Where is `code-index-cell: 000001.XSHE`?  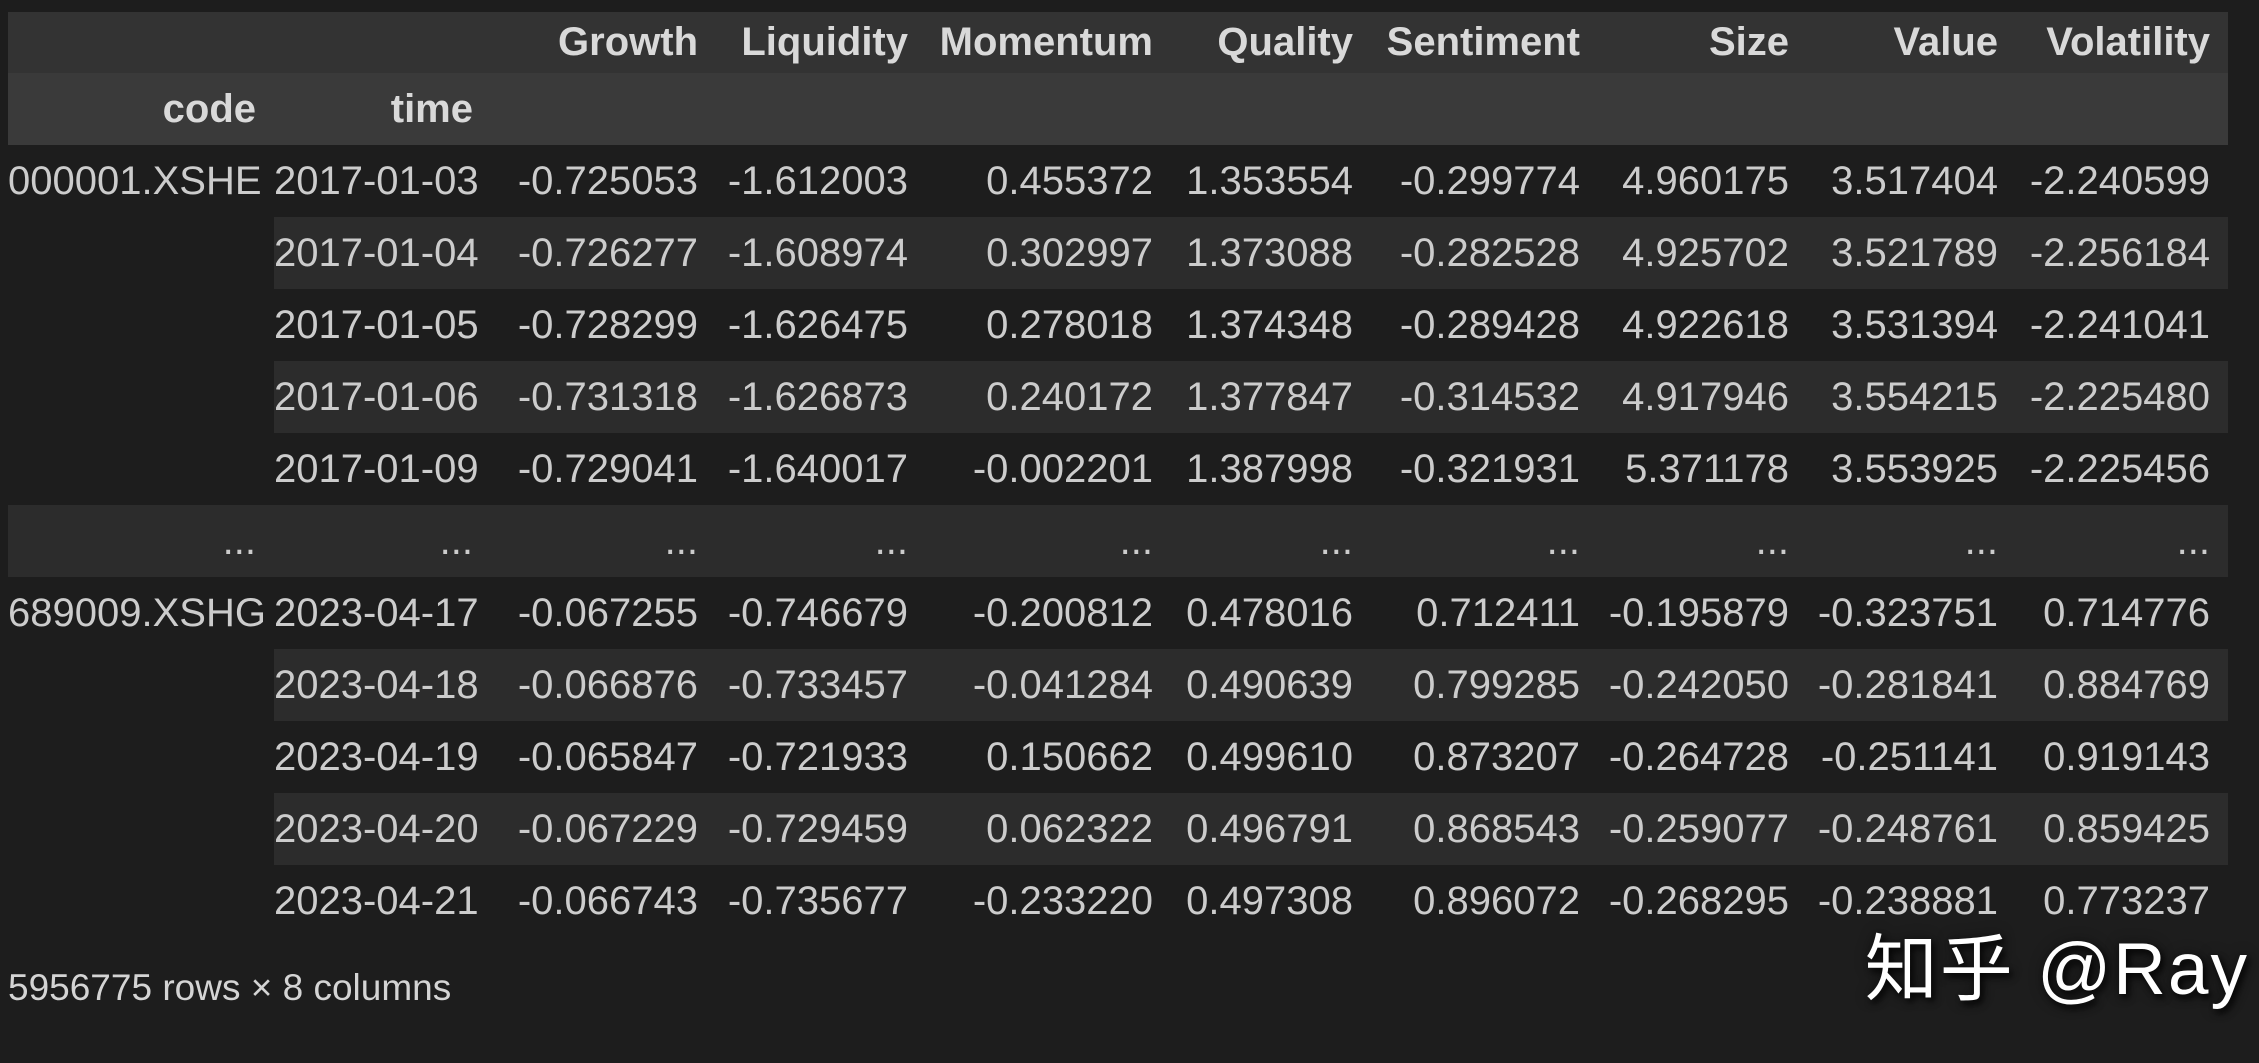
code-index-cell: 000001.XSHE is located at coordinates (141, 325).